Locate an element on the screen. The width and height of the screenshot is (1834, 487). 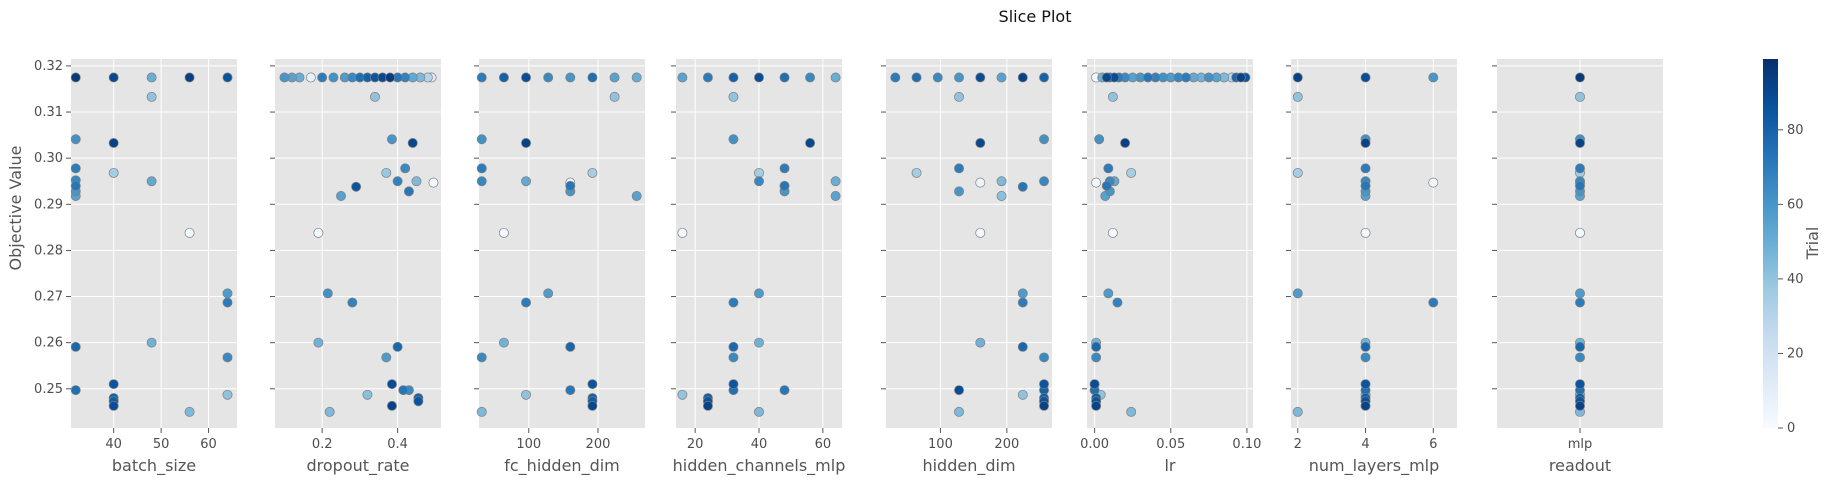
x-axis-label: dropout_rate is located at coordinates (357, 466).